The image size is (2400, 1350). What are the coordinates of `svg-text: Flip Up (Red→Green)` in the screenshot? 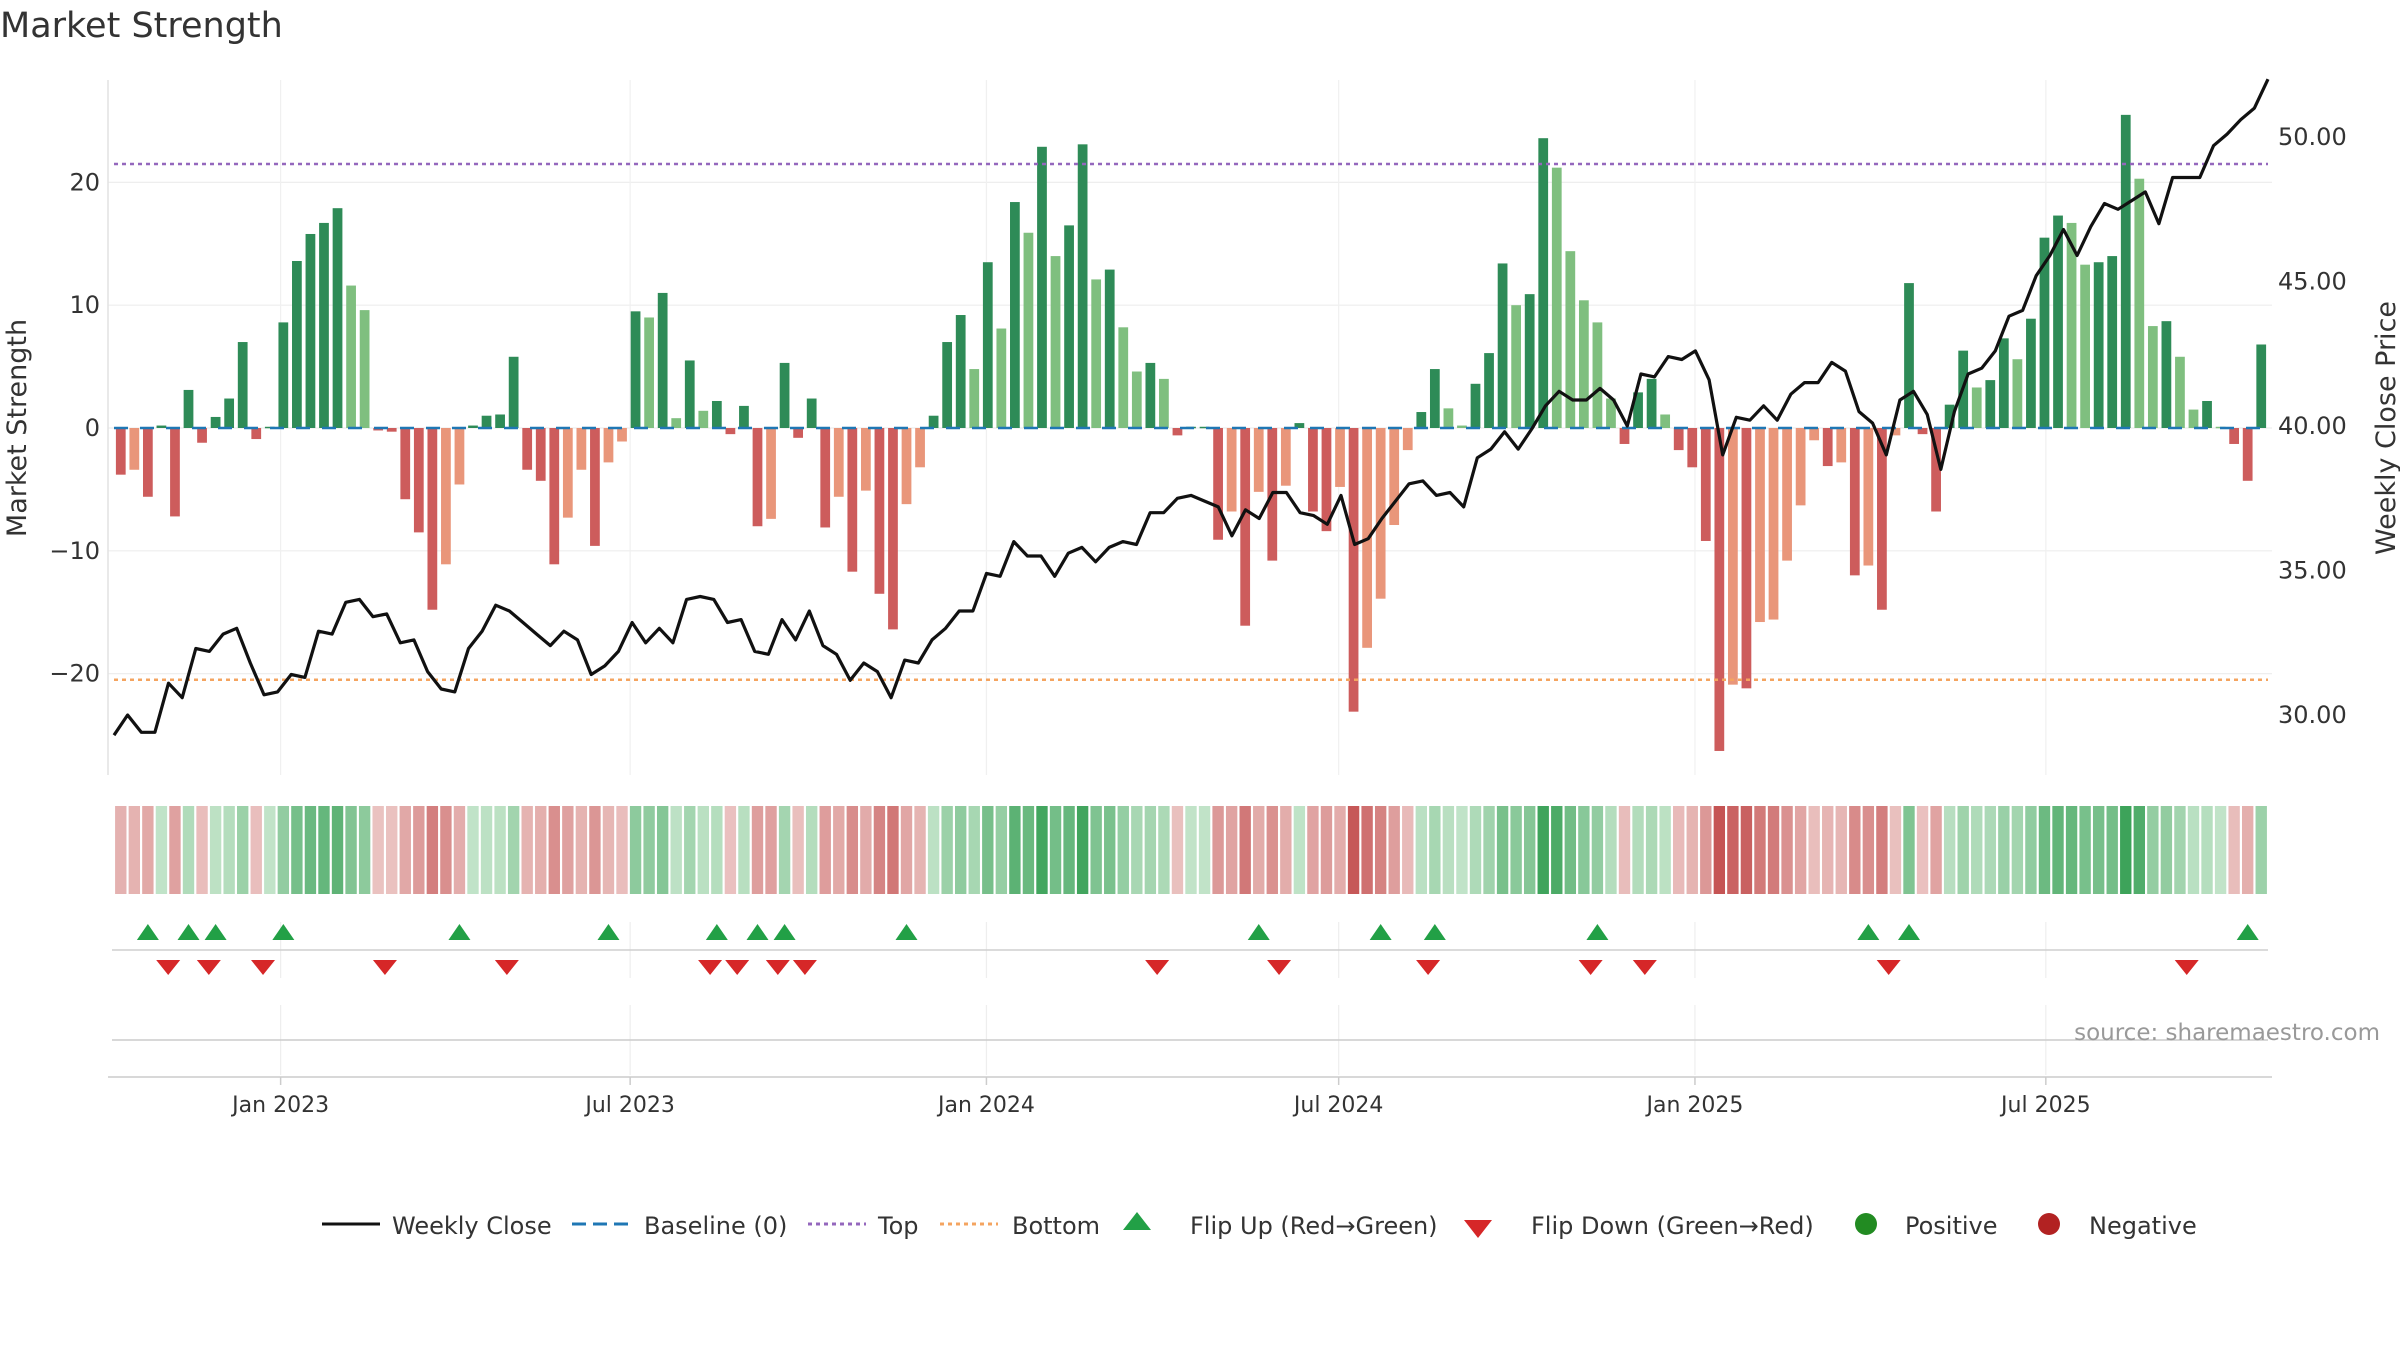 It's located at (1314, 1226).